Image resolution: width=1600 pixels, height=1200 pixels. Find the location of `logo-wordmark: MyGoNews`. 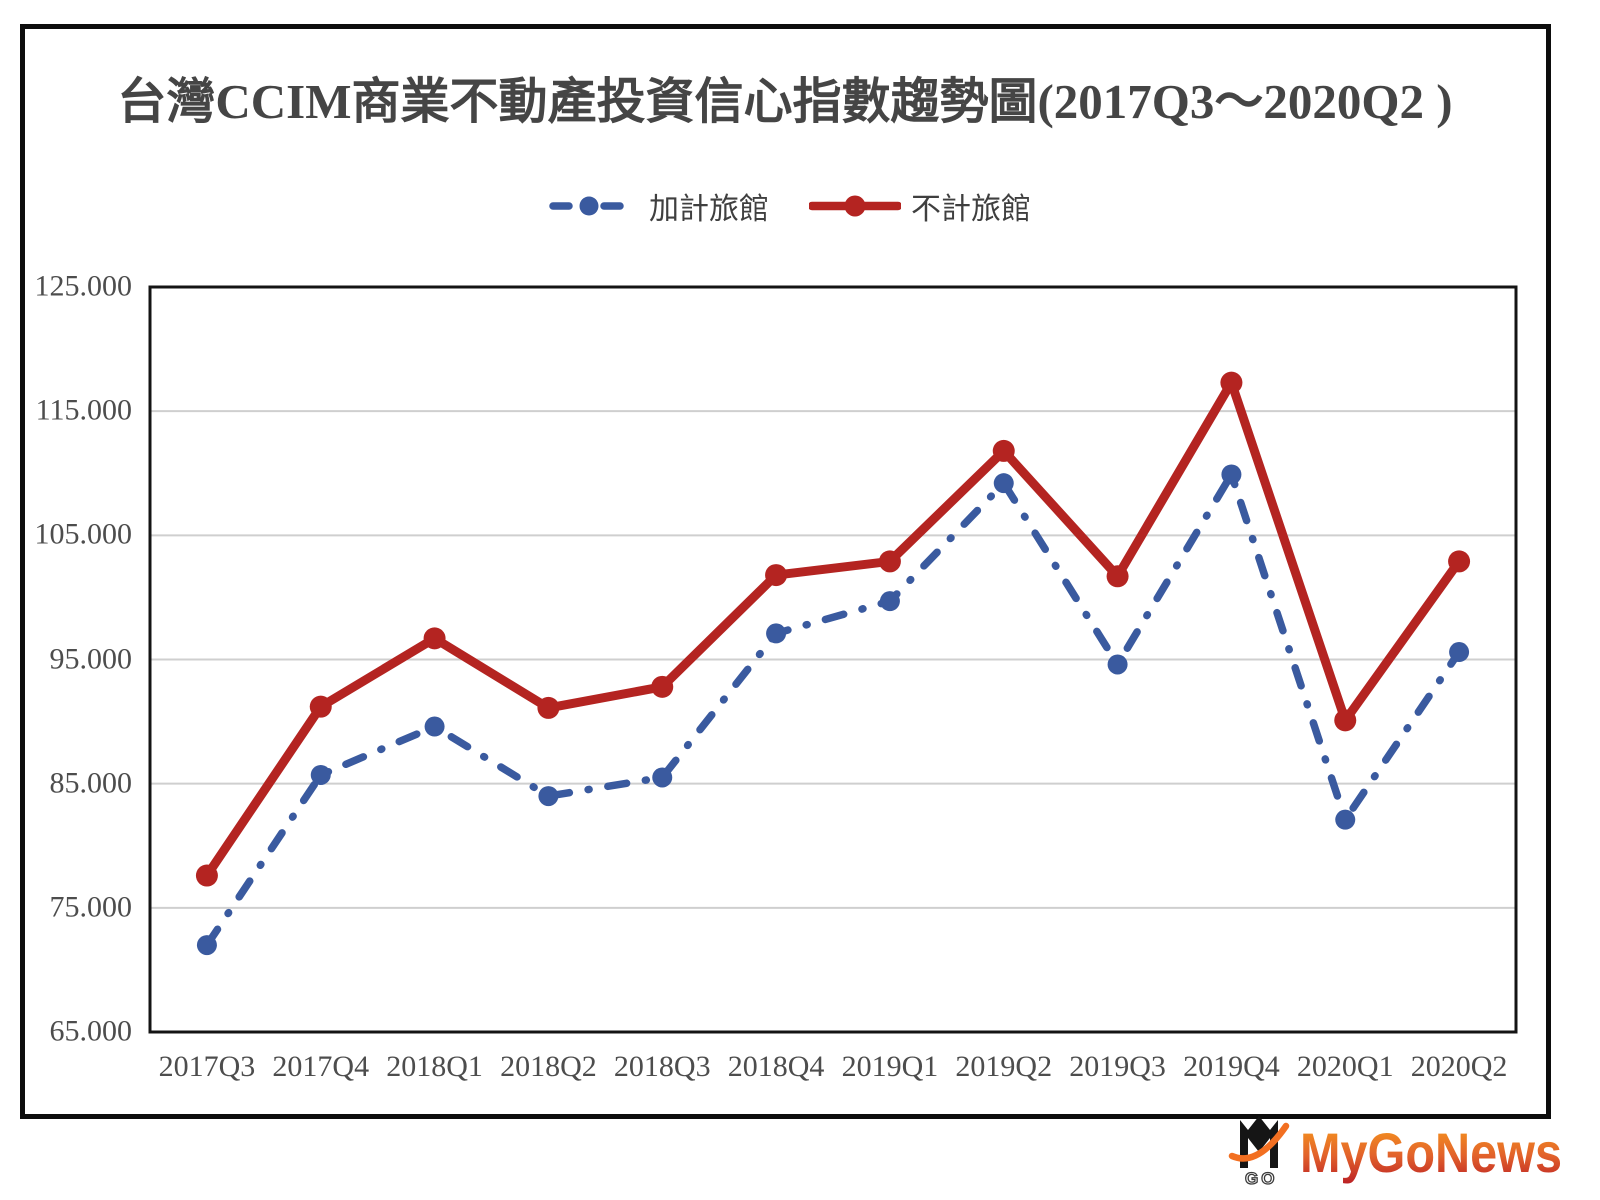

logo-wordmark: MyGoNews is located at coordinates (1431, 1152).